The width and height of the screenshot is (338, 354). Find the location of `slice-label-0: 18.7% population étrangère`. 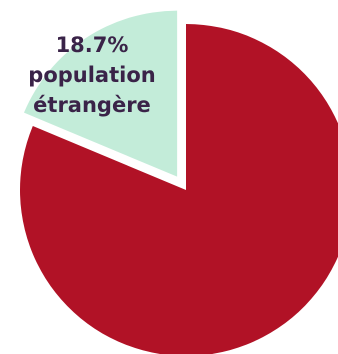

slice-label-0: 18.7% population étrangère is located at coordinates (91, 75).